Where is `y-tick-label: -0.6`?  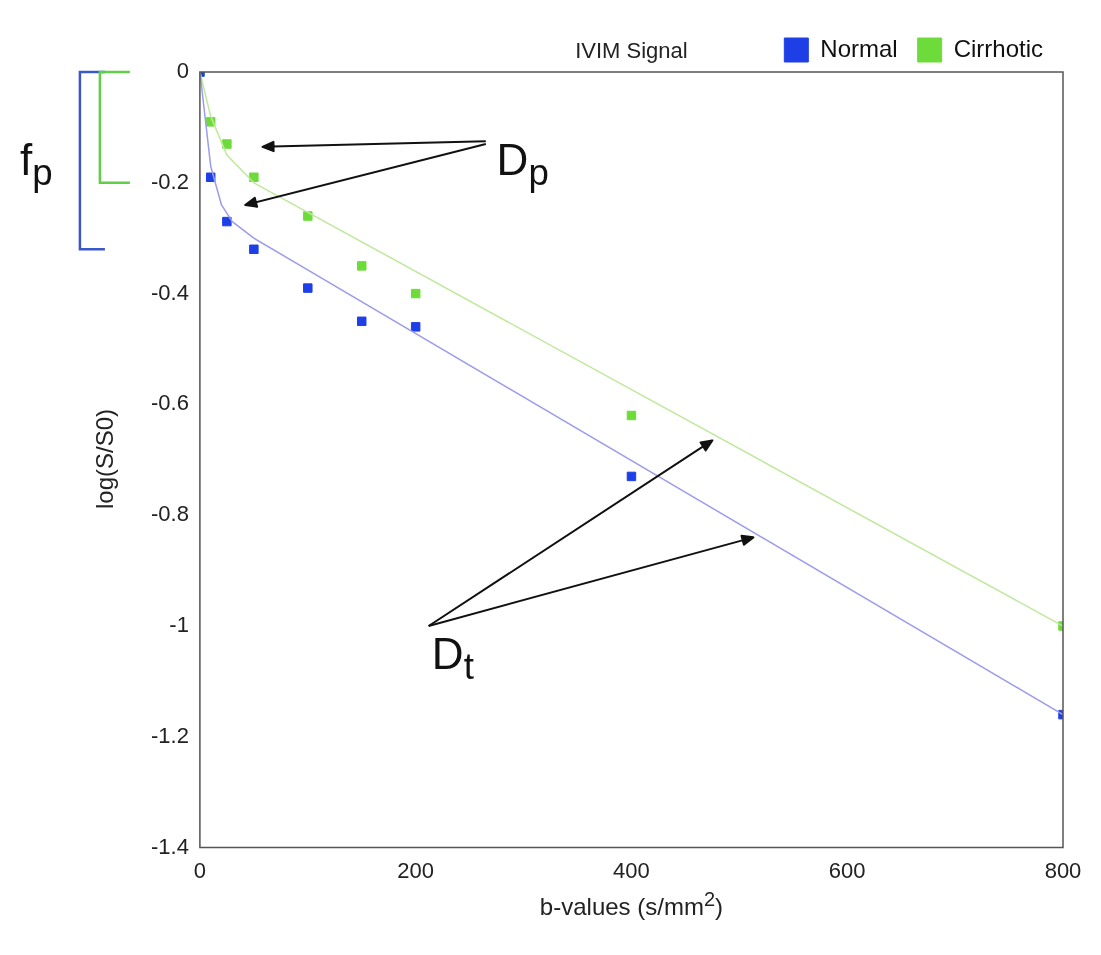 y-tick-label: -0.6 is located at coordinates (169, 403).